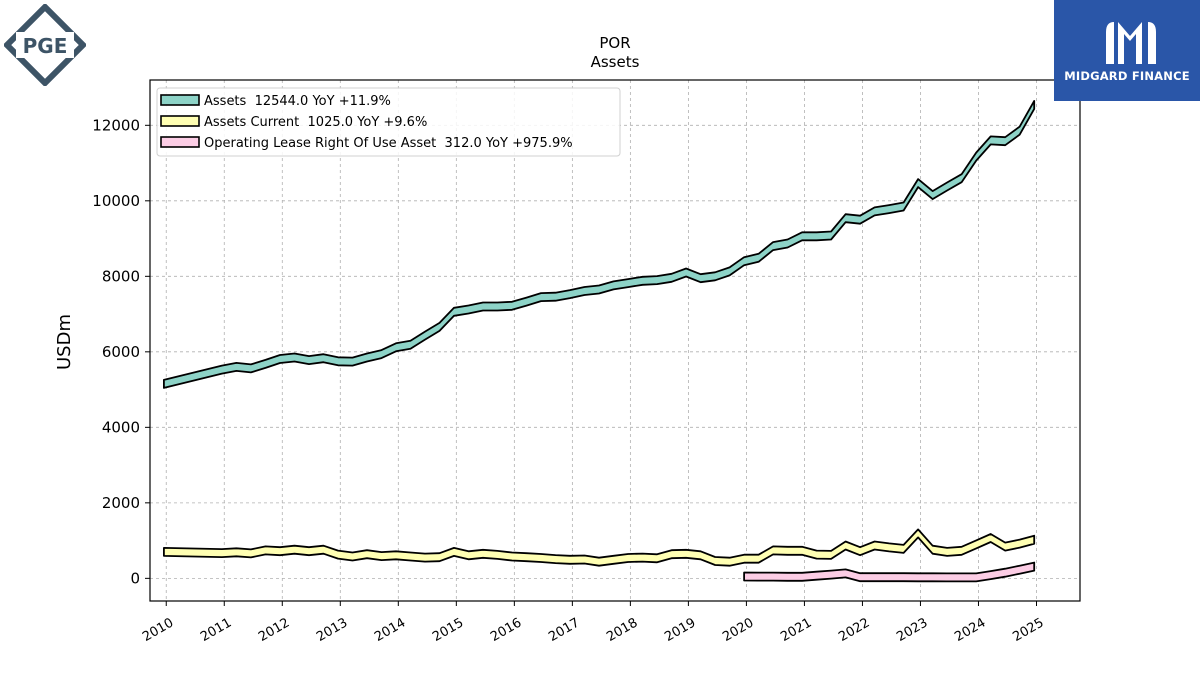 This screenshot has width=1200, height=675. Describe the element at coordinates (390, 630) in the screenshot. I see `x-tick-label: 2014` at that location.